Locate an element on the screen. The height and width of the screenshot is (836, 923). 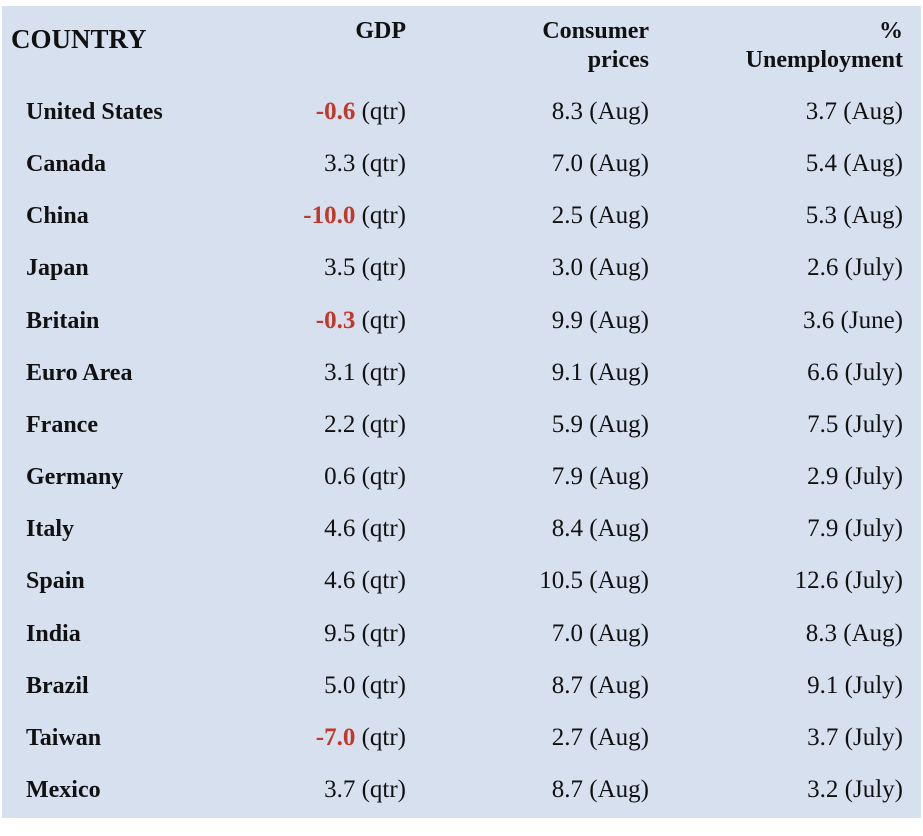
country-name: Japan is located at coordinates (57, 268).